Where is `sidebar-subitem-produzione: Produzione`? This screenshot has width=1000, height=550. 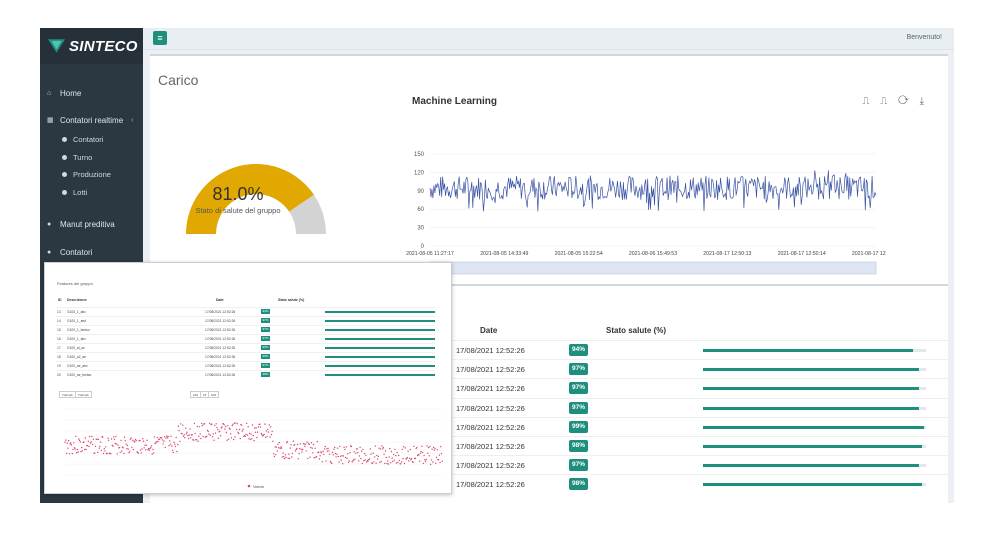
sidebar-subitem-produzione: Produzione is located at coordinates (91, 175).